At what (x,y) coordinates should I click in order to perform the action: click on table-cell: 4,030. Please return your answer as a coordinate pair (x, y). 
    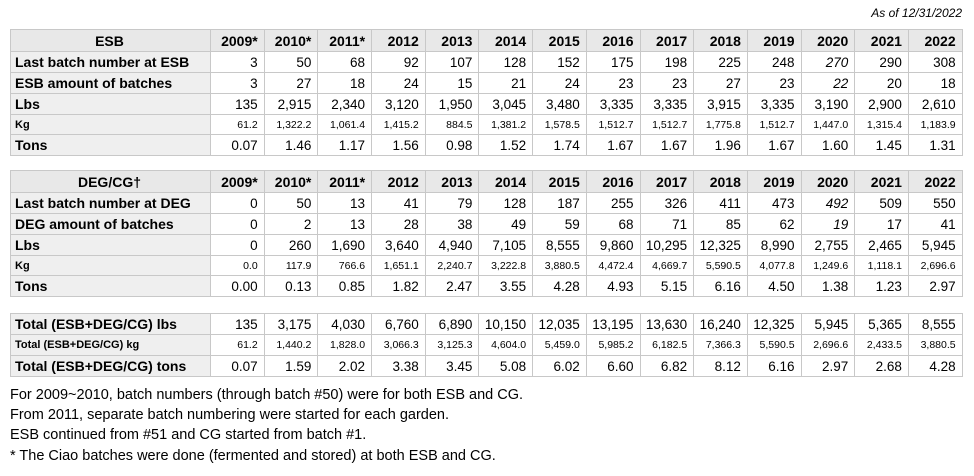
    Looking at the image, I should click on (345, 324).